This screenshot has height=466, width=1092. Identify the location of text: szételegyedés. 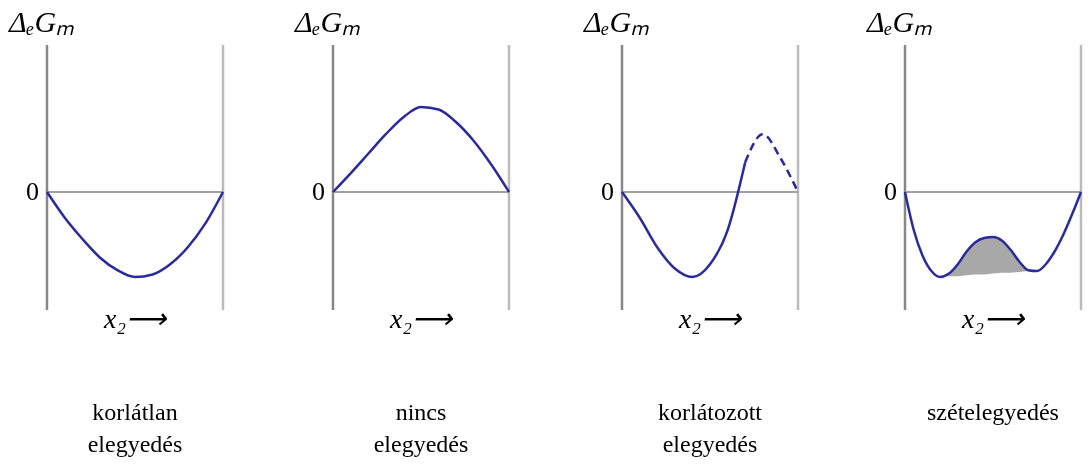
(993, 412).